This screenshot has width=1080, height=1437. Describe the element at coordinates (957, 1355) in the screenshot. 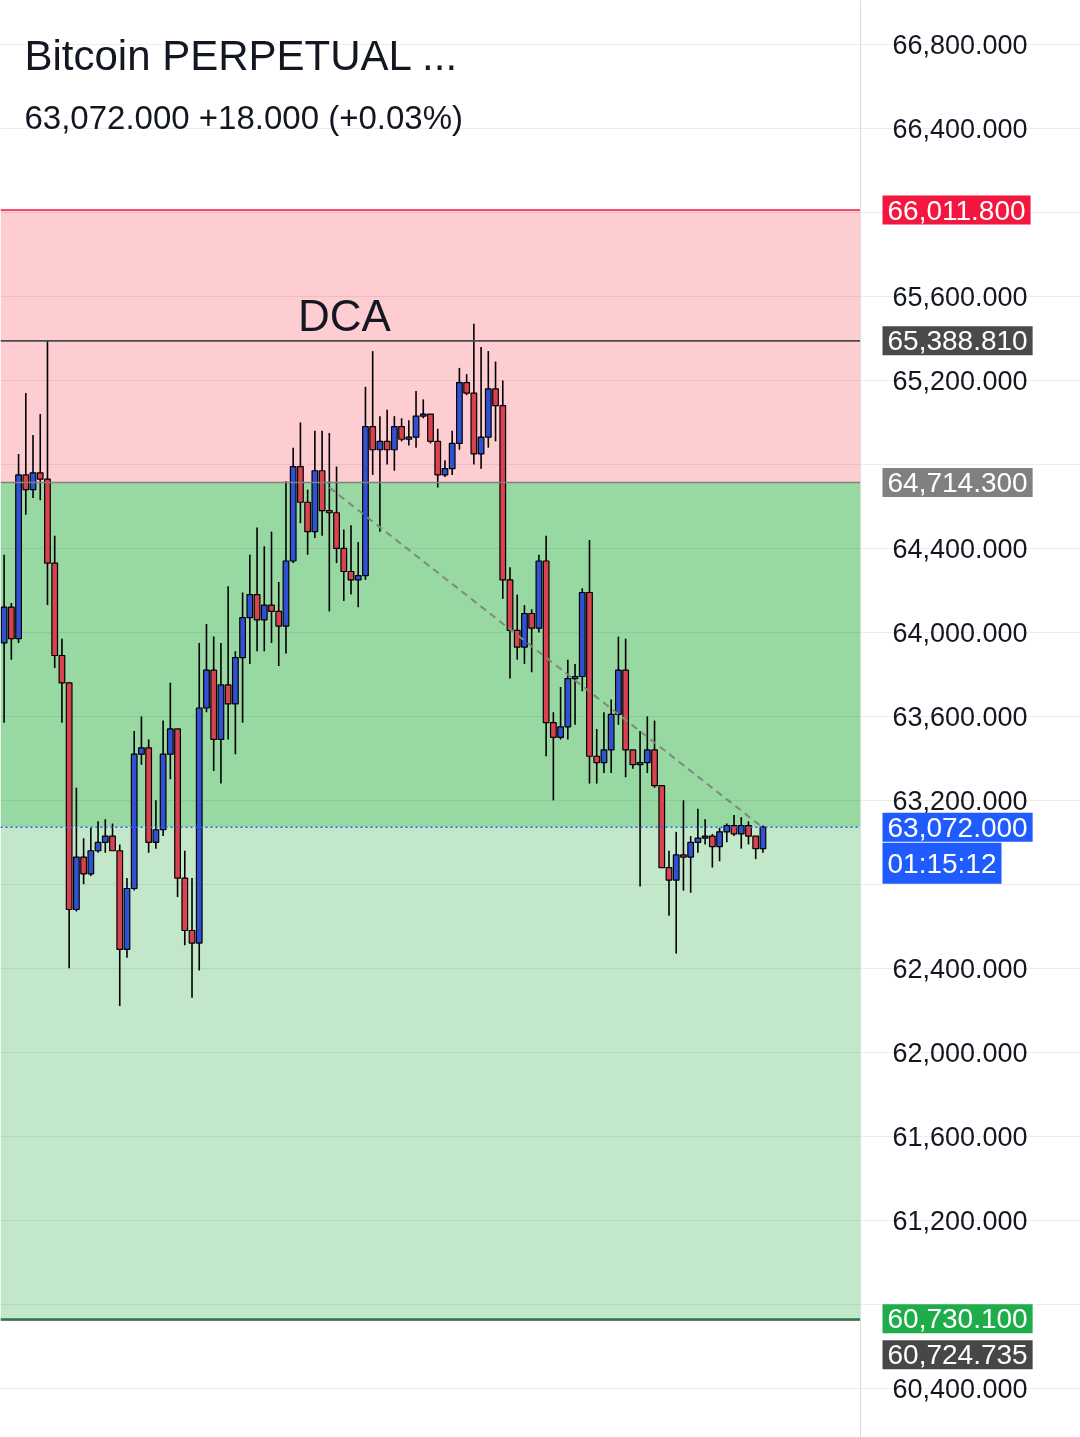

I see `ref-line-label: 60,724.735` at that location.